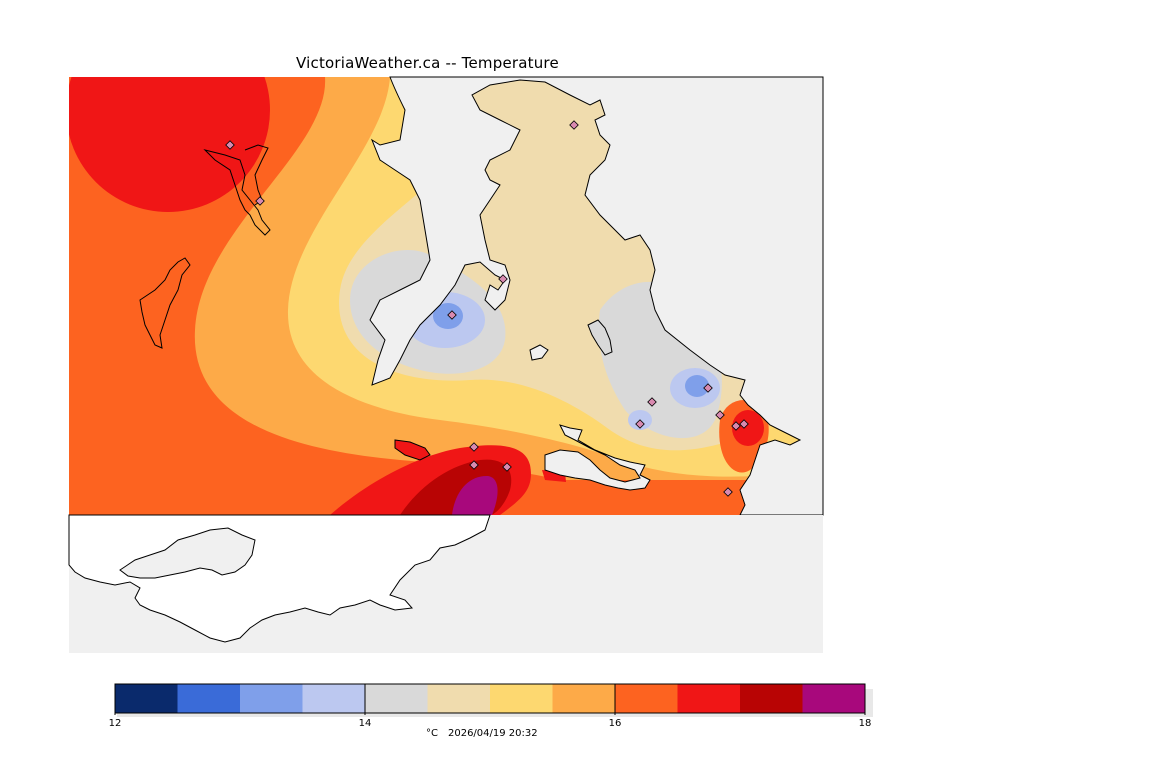 This screenshot has width=1152, height=768. What do you see at coordinates (697, 386) in the screenshot?
I see `band-13-east` at bounding box center [697, 386].